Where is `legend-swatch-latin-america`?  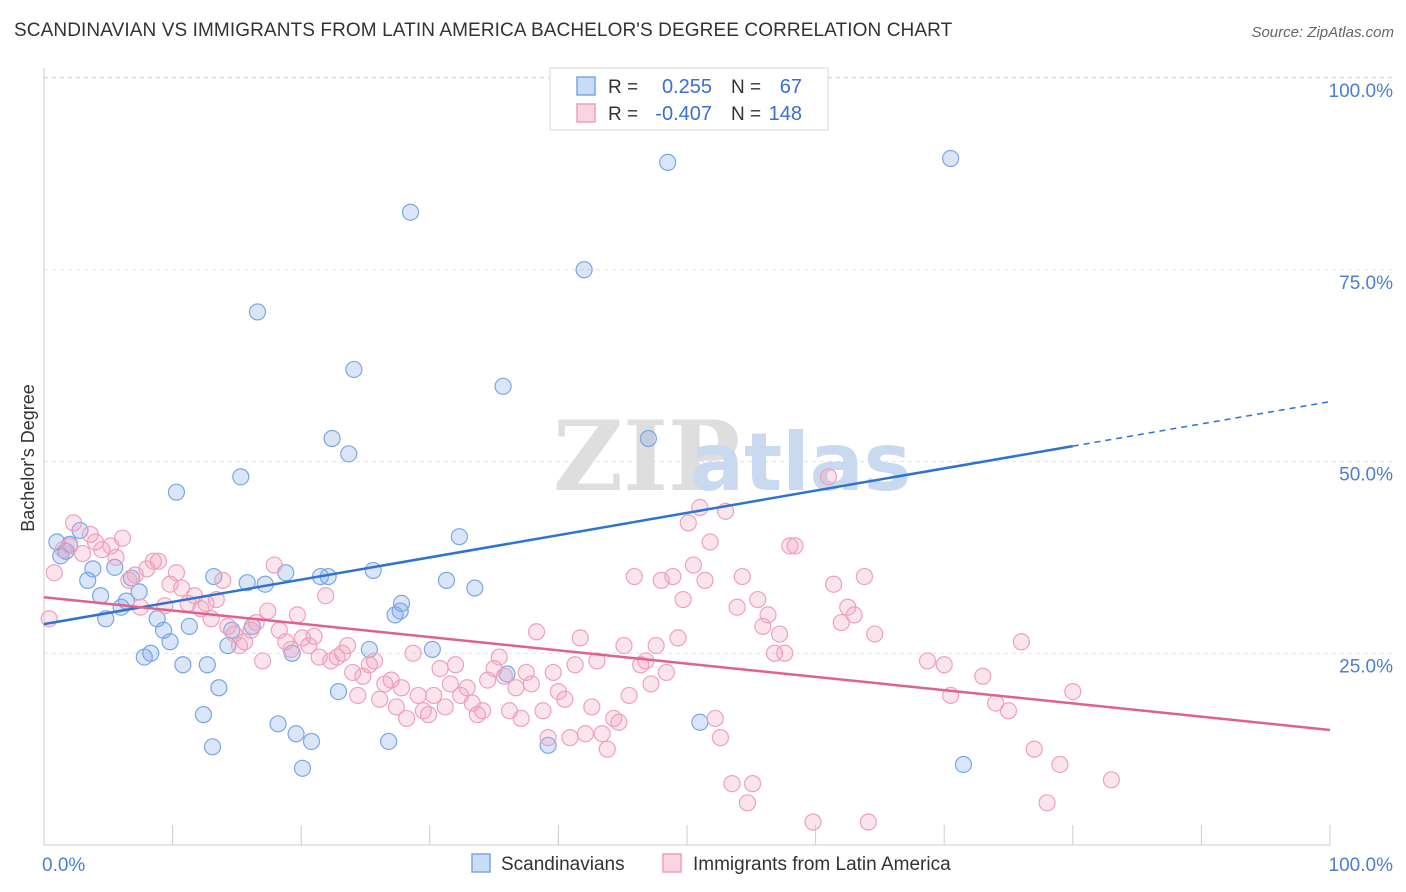
legend-swatch-latin-america is located at coordinates (672, 863).